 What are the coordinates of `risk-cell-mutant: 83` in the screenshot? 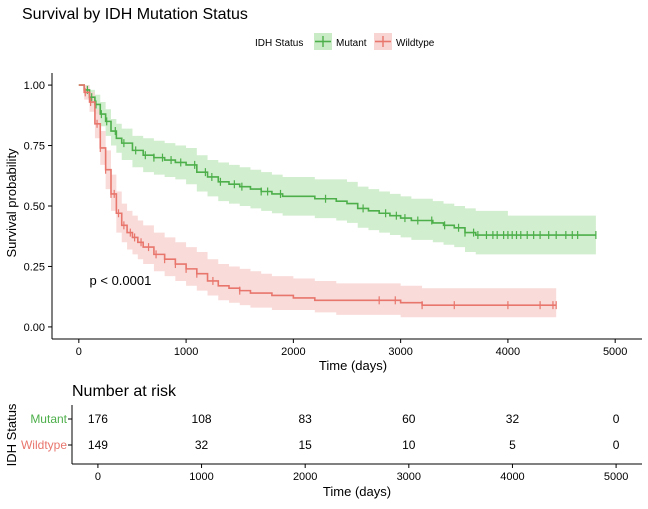 It's located at (306, 419).